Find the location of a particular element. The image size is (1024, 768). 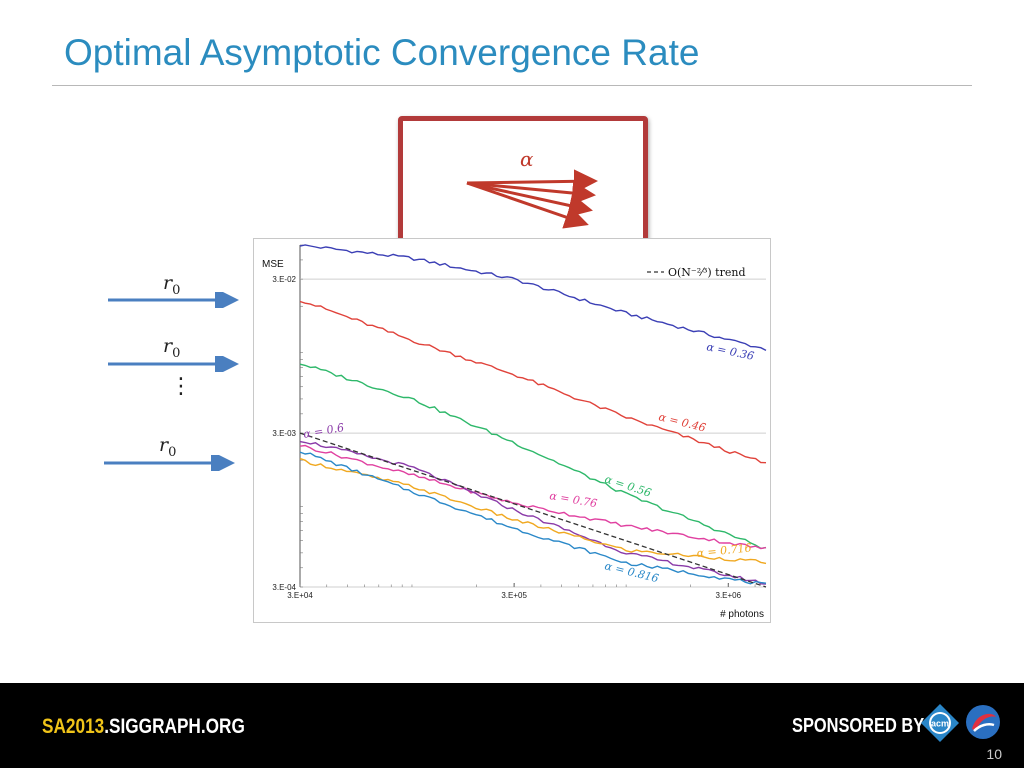

series-line-a056 is located at coordinates (533, 456).